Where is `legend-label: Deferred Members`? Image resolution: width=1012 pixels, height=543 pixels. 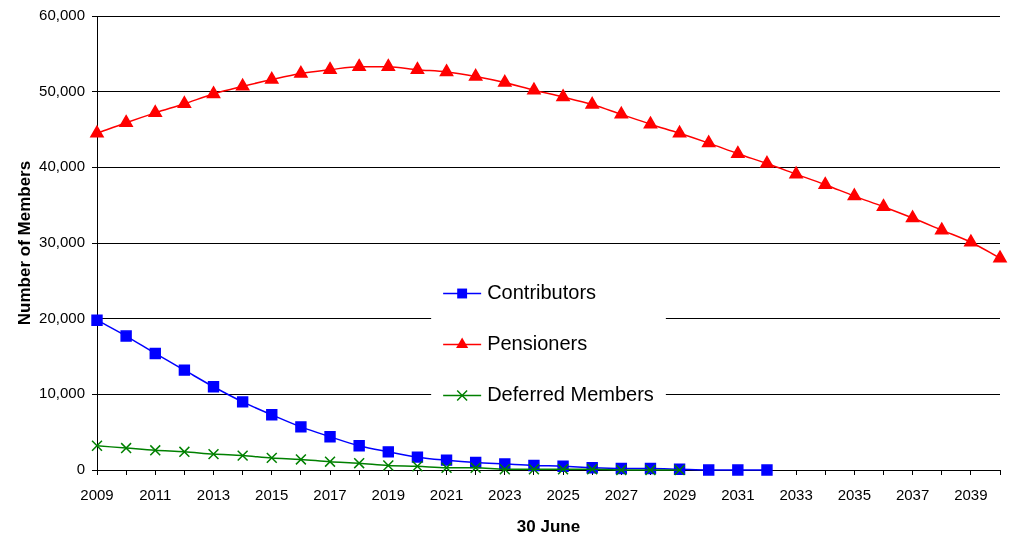 legend-label: Deferred Members is located at coordinates (570, 394).